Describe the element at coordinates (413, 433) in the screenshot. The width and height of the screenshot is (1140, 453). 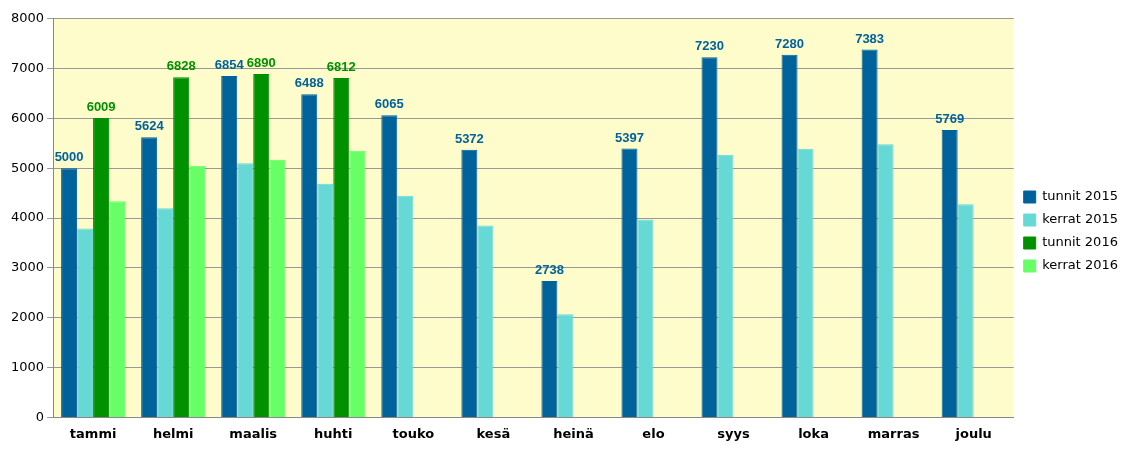
I see `x-tick-label: touko` at that location.